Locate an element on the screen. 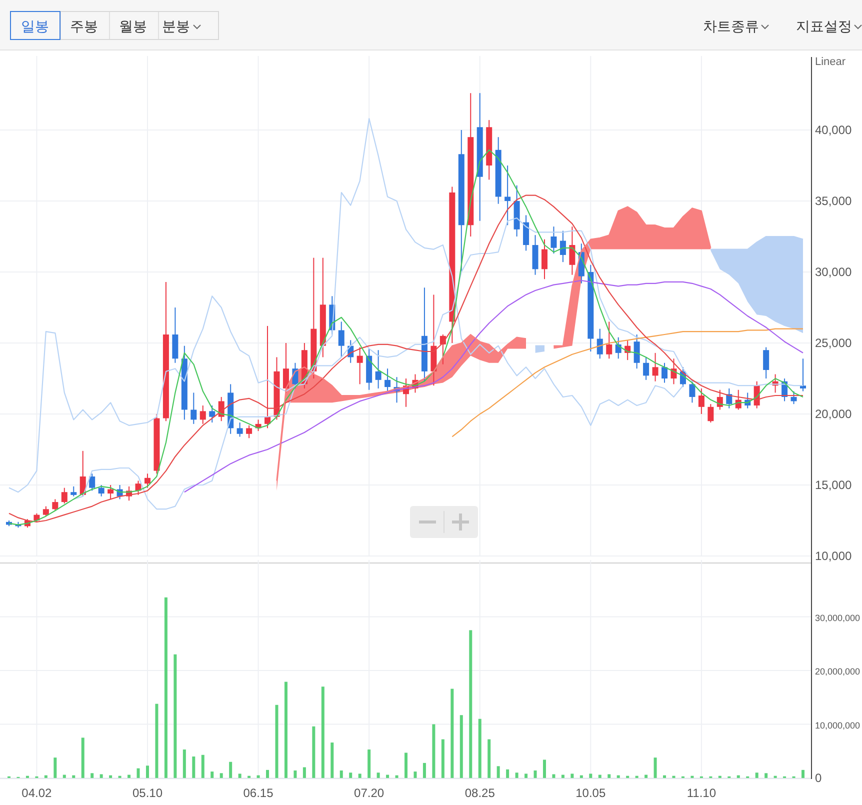 This screenshot has height=805, width=862. text: 차트종류 is located at coordinates (731, 26).